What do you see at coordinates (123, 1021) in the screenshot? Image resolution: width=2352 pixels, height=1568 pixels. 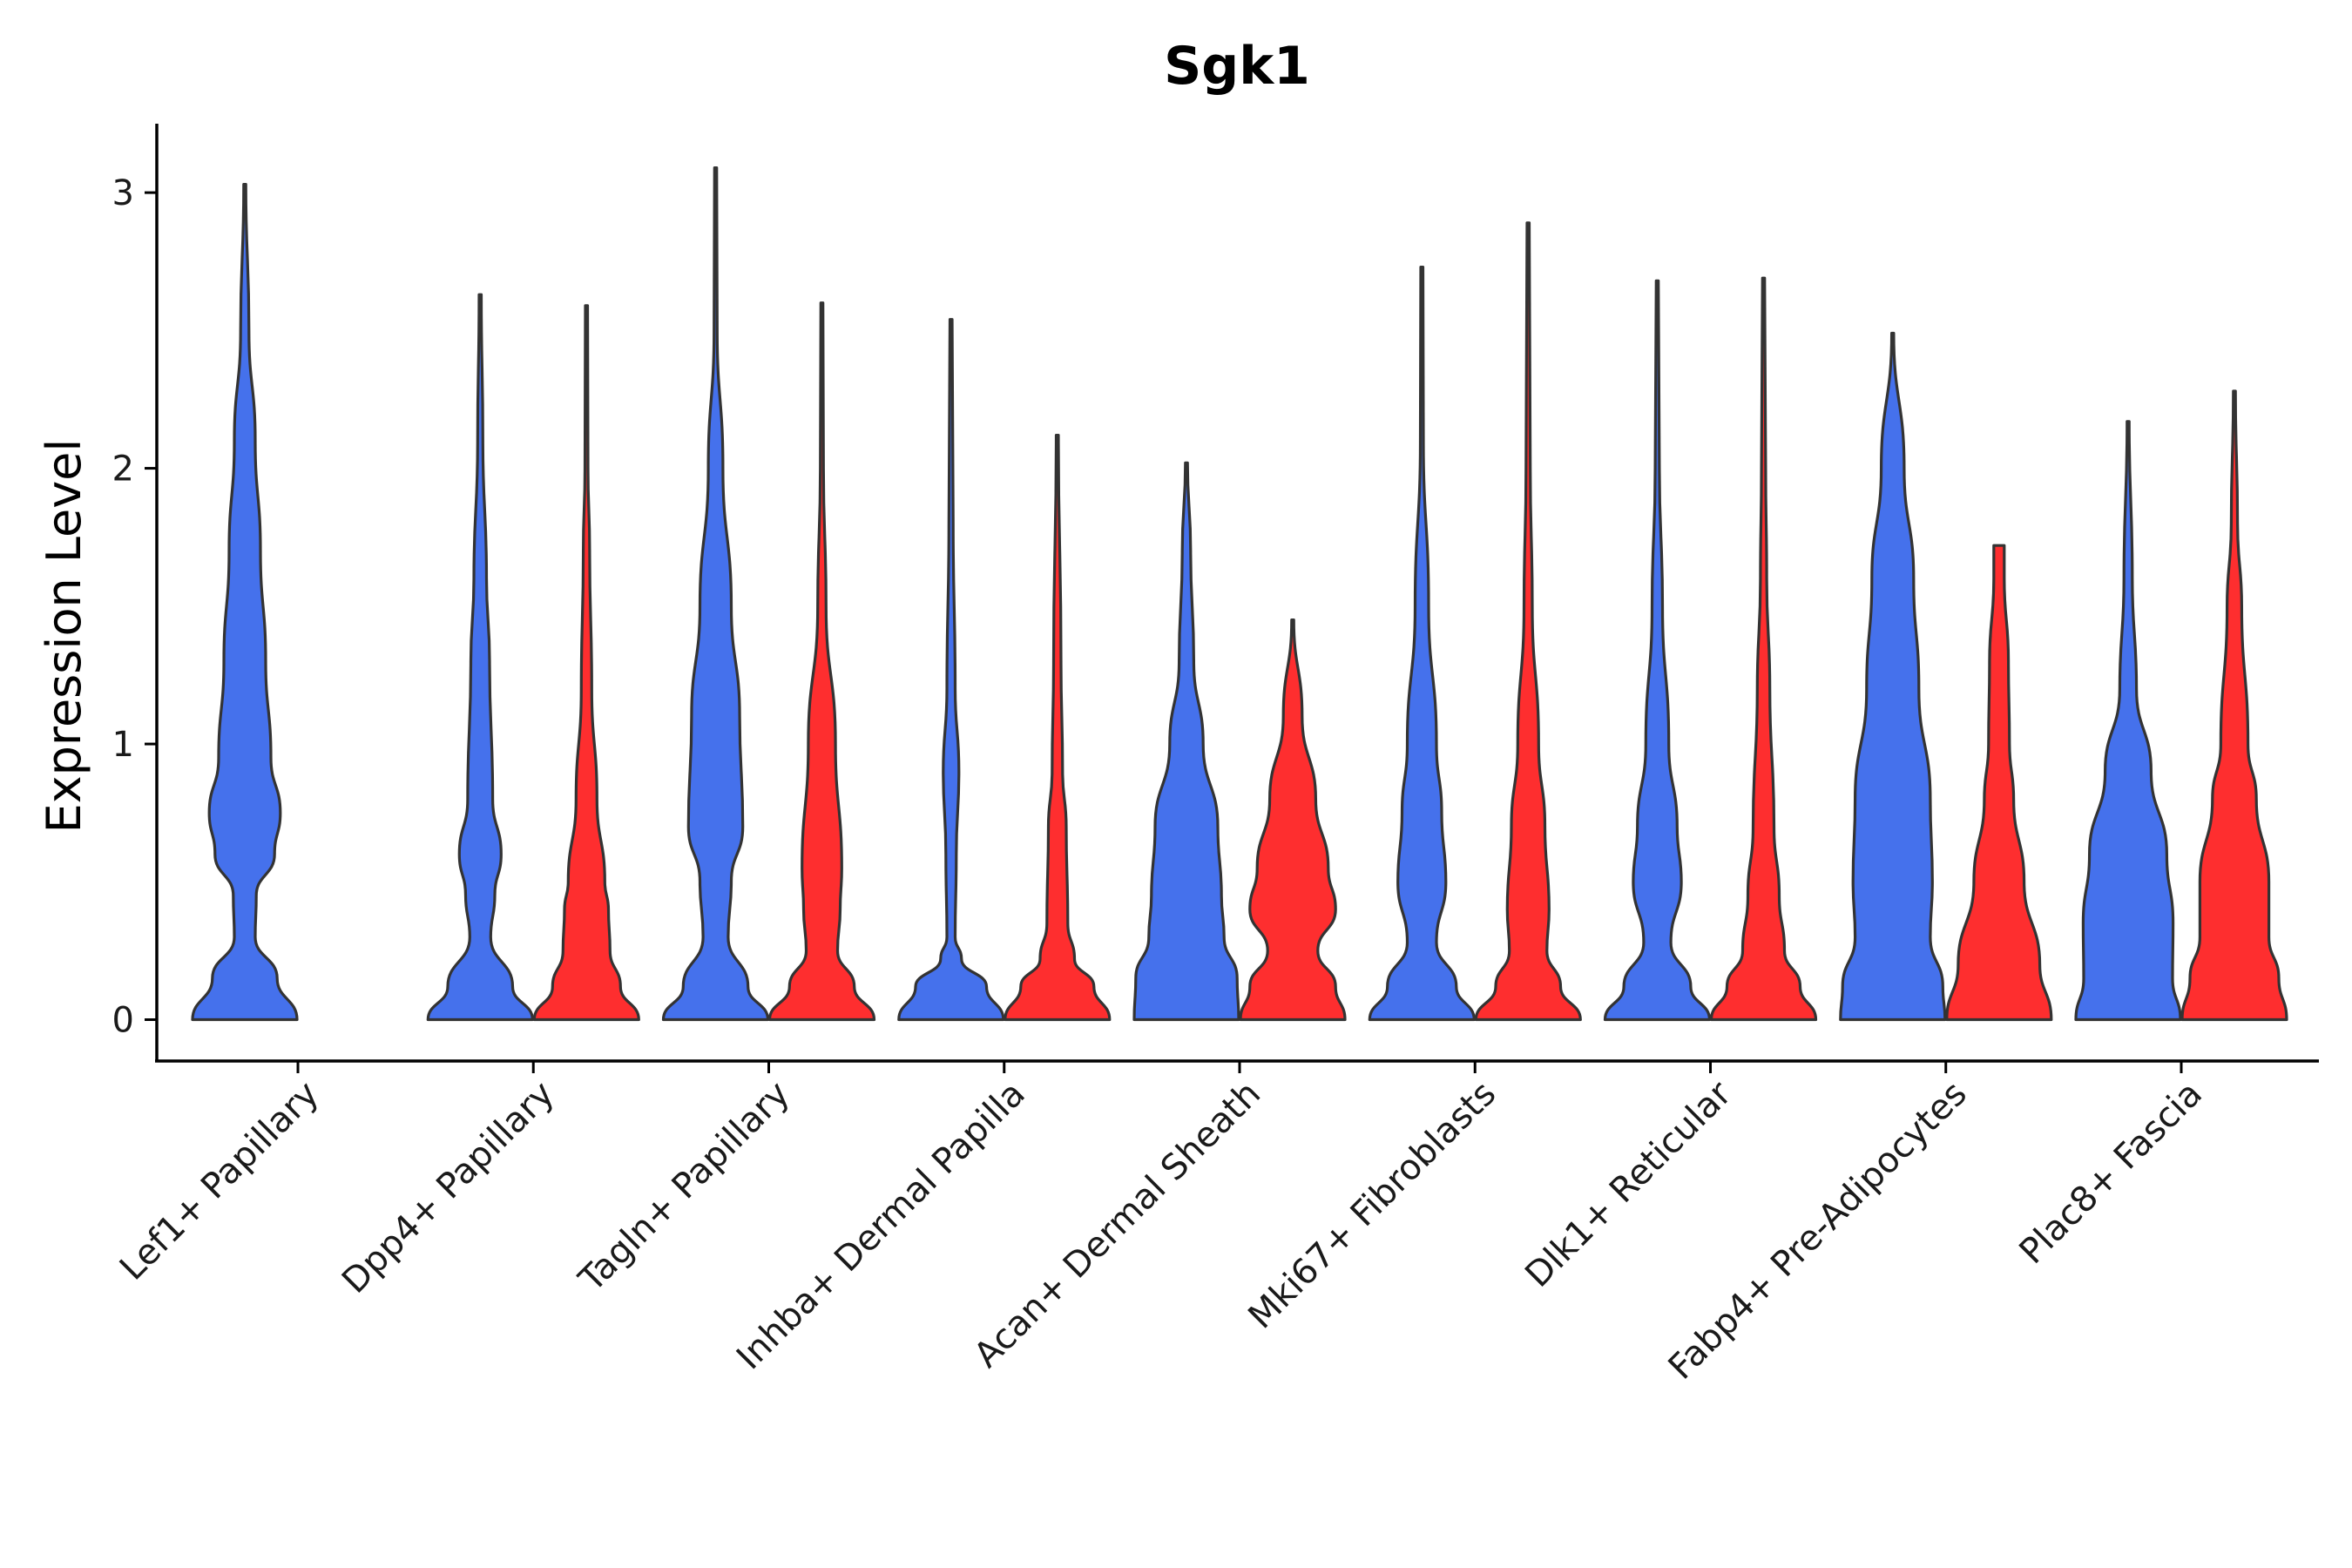 I see `y-tick-label: 0` at bounding box center [123, 1021].